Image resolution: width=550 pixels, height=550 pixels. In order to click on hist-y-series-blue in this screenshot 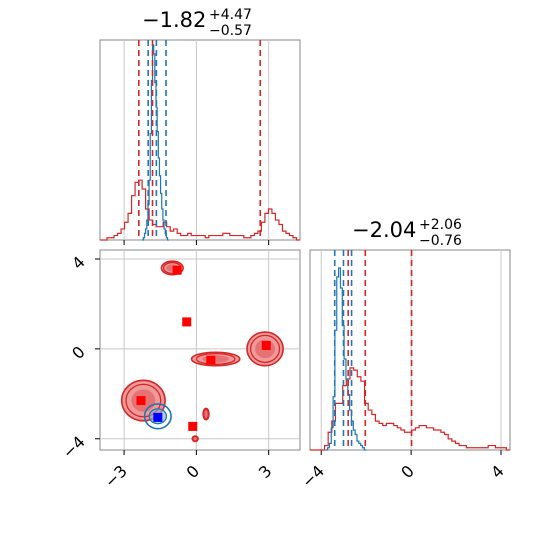, I will do `click(346, 359)`.